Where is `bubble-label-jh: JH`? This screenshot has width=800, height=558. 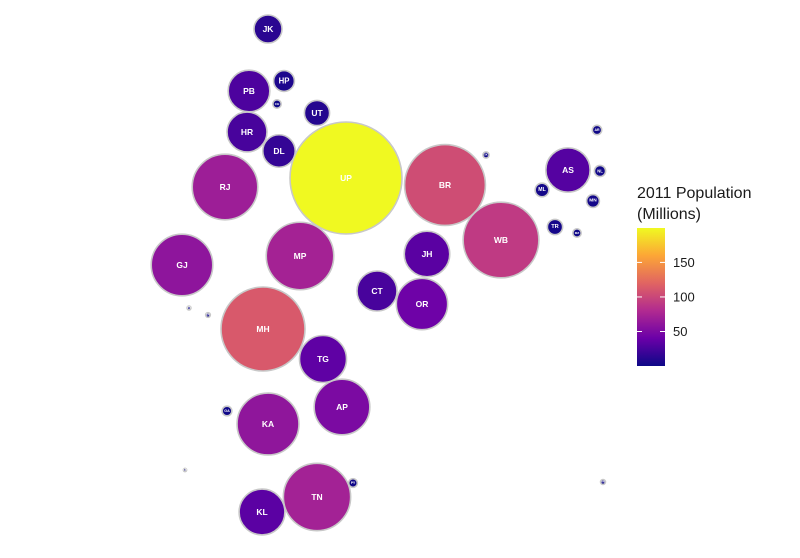
bubble-label-jh: JH is located at coordinates (427, 254).